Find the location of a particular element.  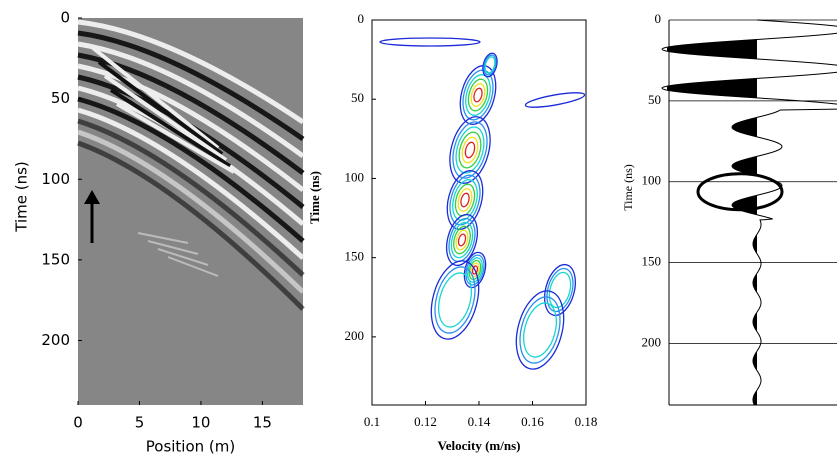

x-tick-label: 0 is located at coordinates (78, 423).